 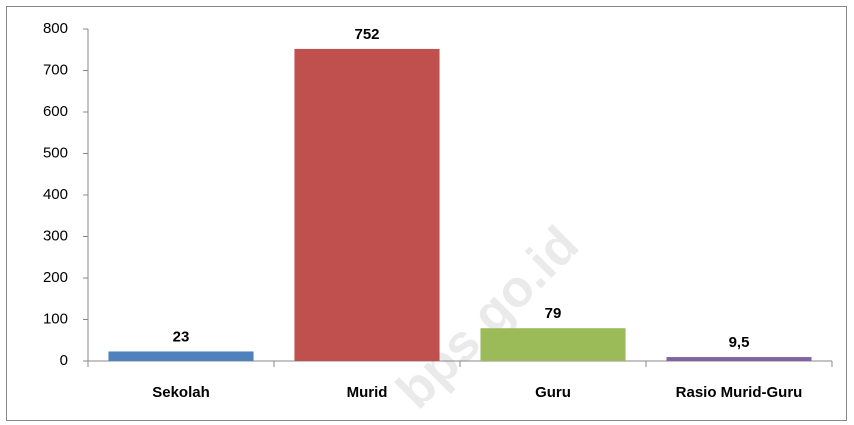 I want to click on x-tick-label: Guru, so click(x=553, y=392).